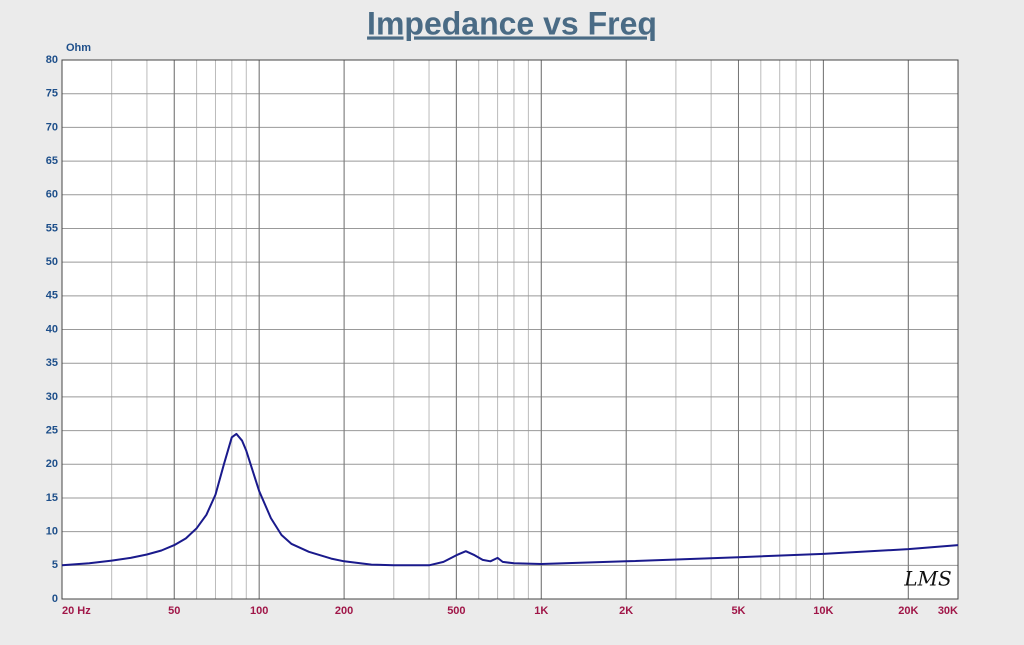 The width and height of the screenshot is (1024, 645). I want to click on x-tick-label: 100, so click(259, 611).